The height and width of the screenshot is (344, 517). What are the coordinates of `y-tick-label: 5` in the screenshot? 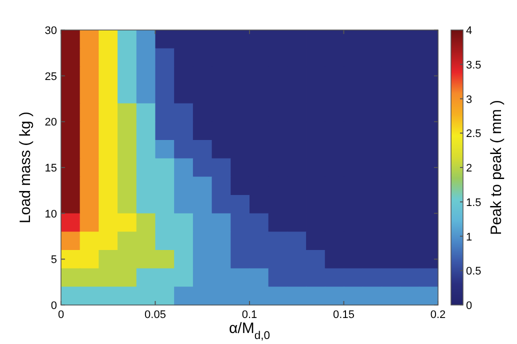 It's located at (53, 260).